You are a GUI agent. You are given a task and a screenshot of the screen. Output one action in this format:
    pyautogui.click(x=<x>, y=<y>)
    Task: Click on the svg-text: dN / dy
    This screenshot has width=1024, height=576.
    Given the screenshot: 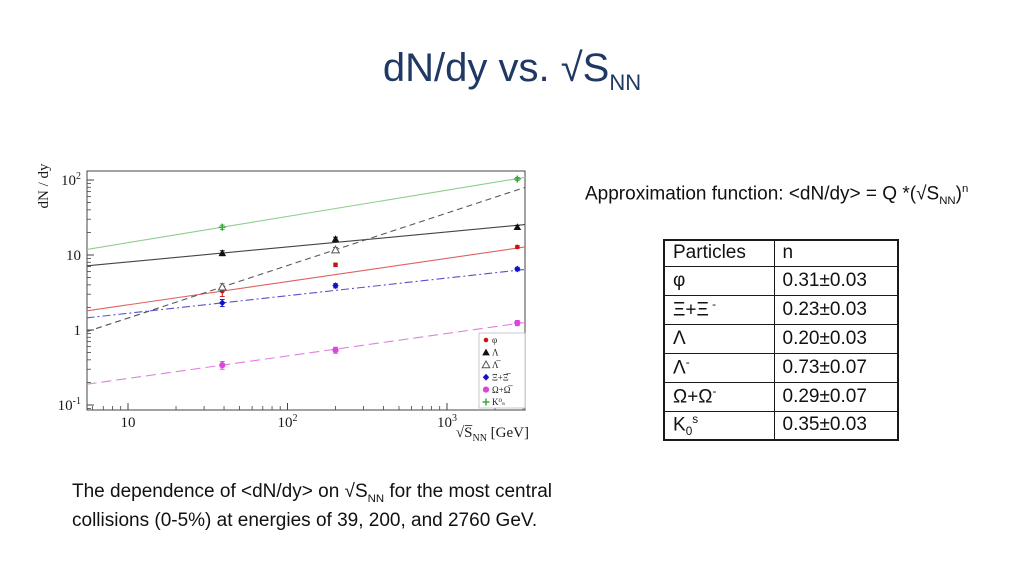 What is the action you would take?
    pyautogui.click(x=44, y=186)
    